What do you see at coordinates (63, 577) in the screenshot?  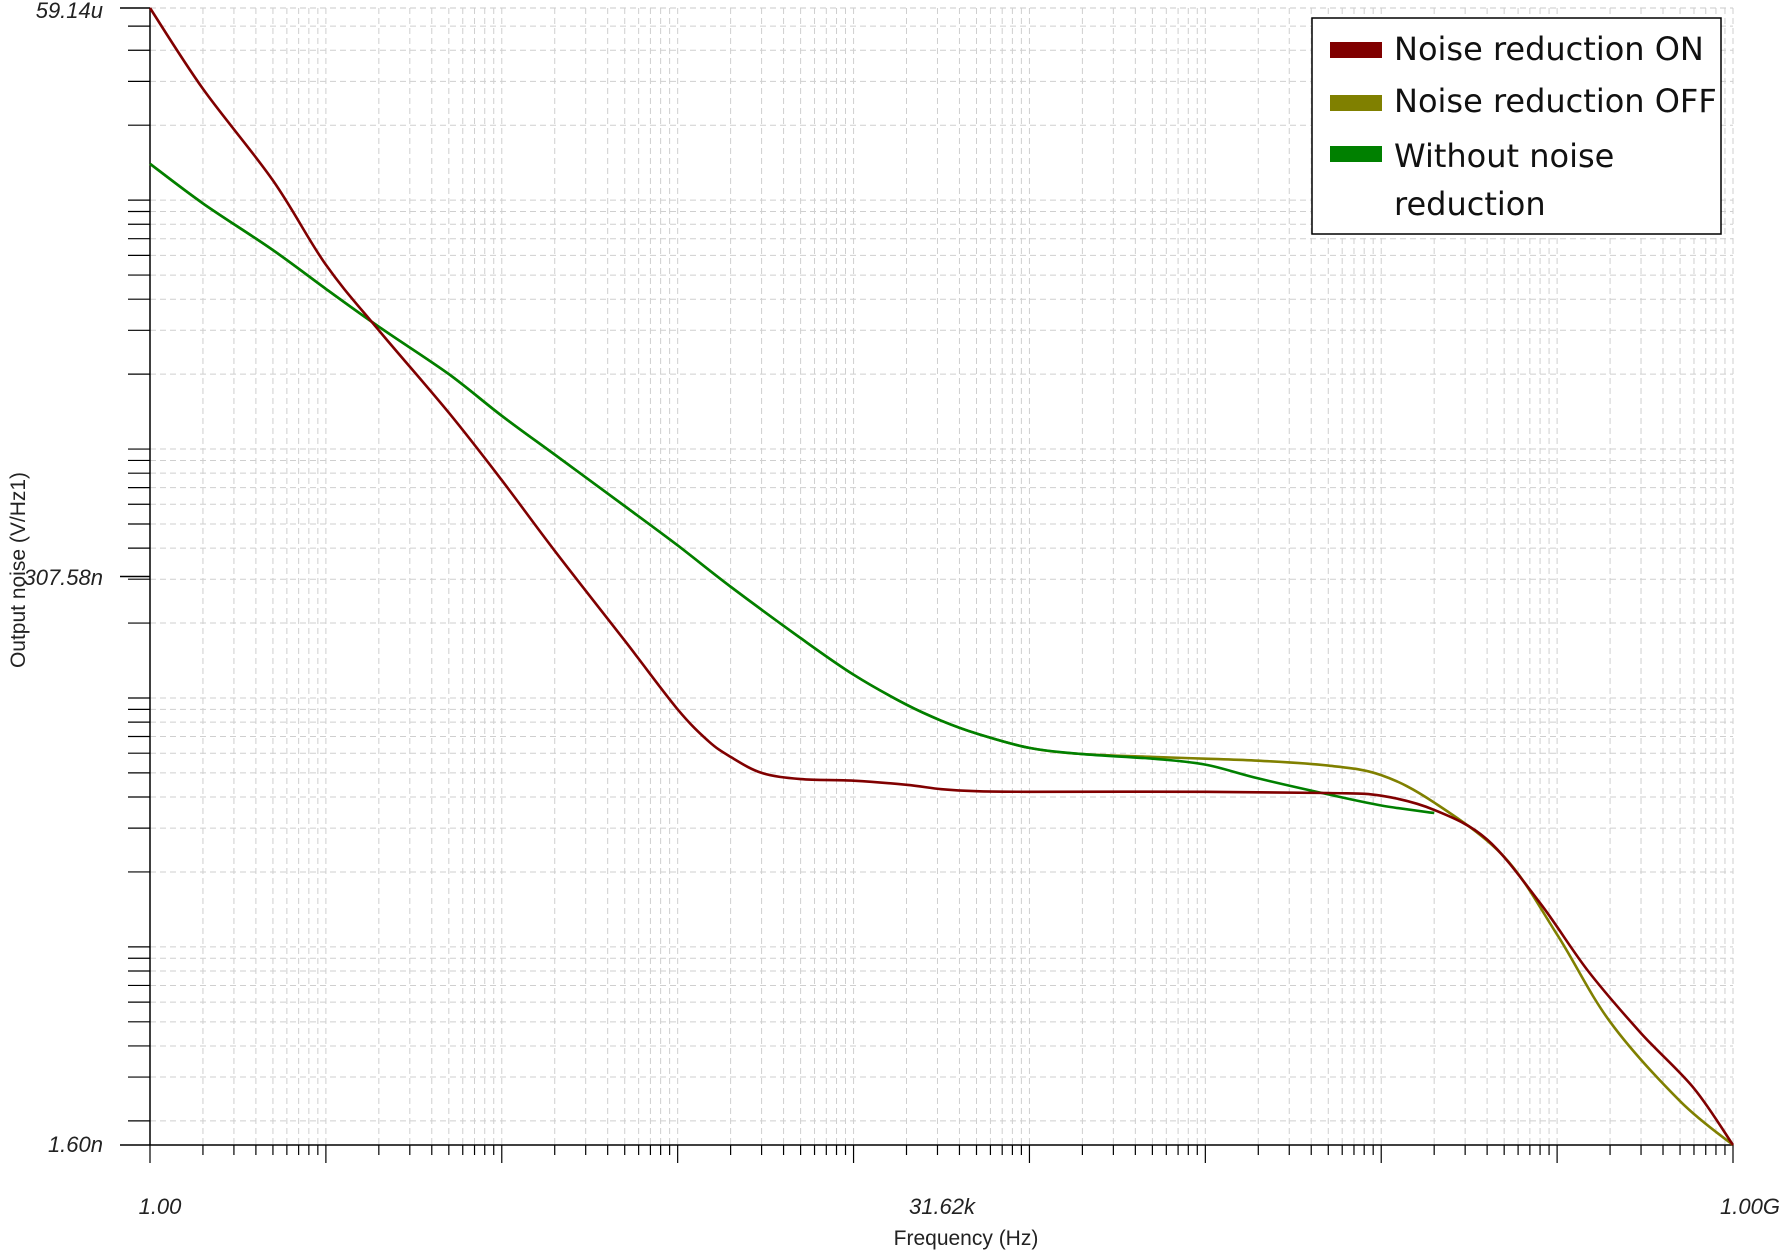 I see `y-tick-label-mid: 307.58n` at bounding box center [63, 577].